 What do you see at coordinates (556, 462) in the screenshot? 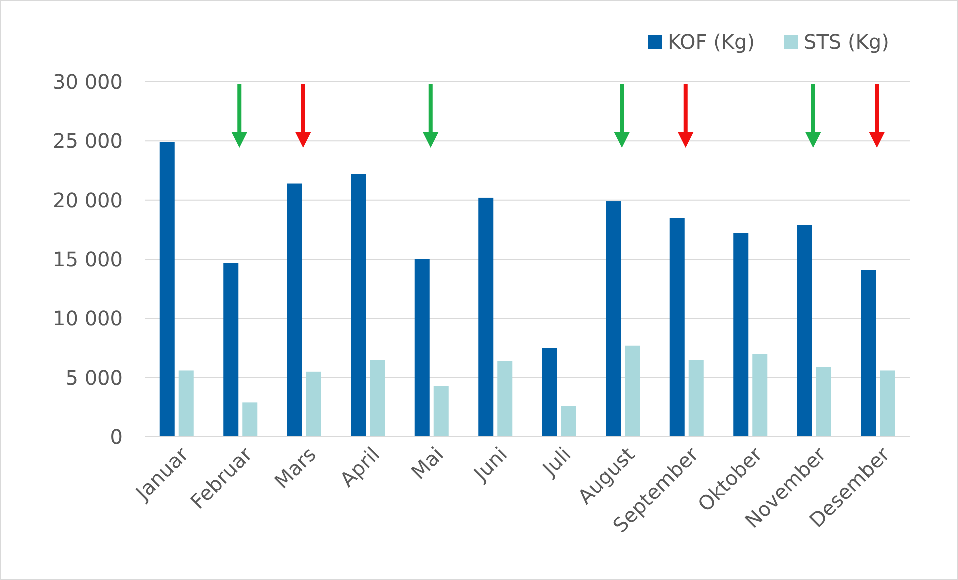
I see `x-tick-label: Juli` at bounding box center [556, 462].